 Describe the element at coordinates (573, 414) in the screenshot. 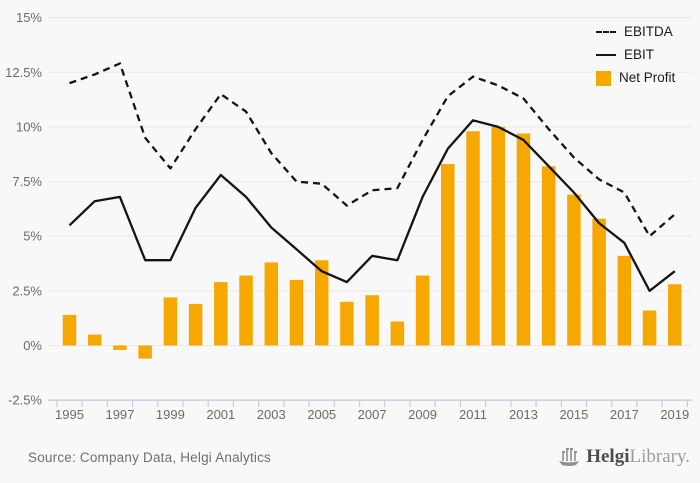

I see `x-axis-tick-label: 2015` at that location.